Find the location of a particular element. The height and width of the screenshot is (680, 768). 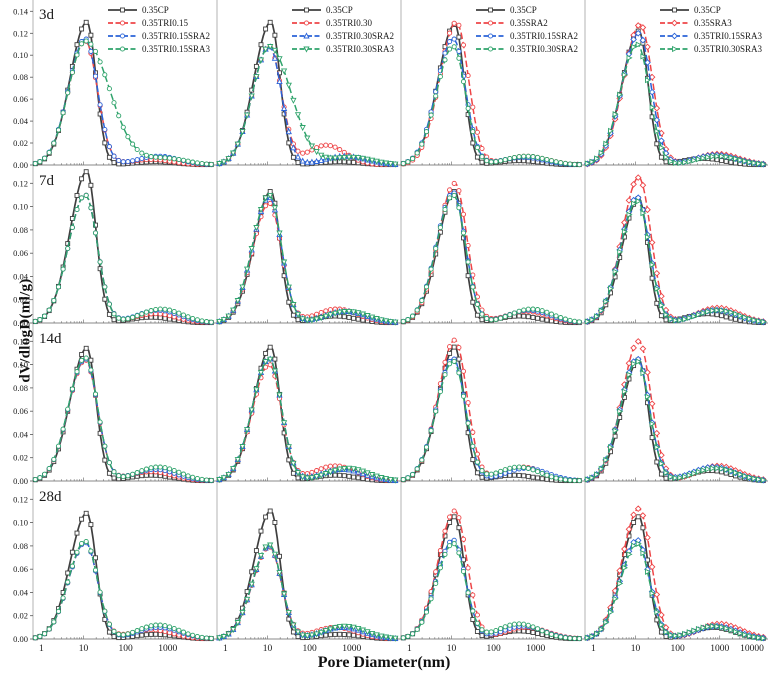

legend-item: 0.35TRI0.30SRA3 is located at coordinates (343, 49).